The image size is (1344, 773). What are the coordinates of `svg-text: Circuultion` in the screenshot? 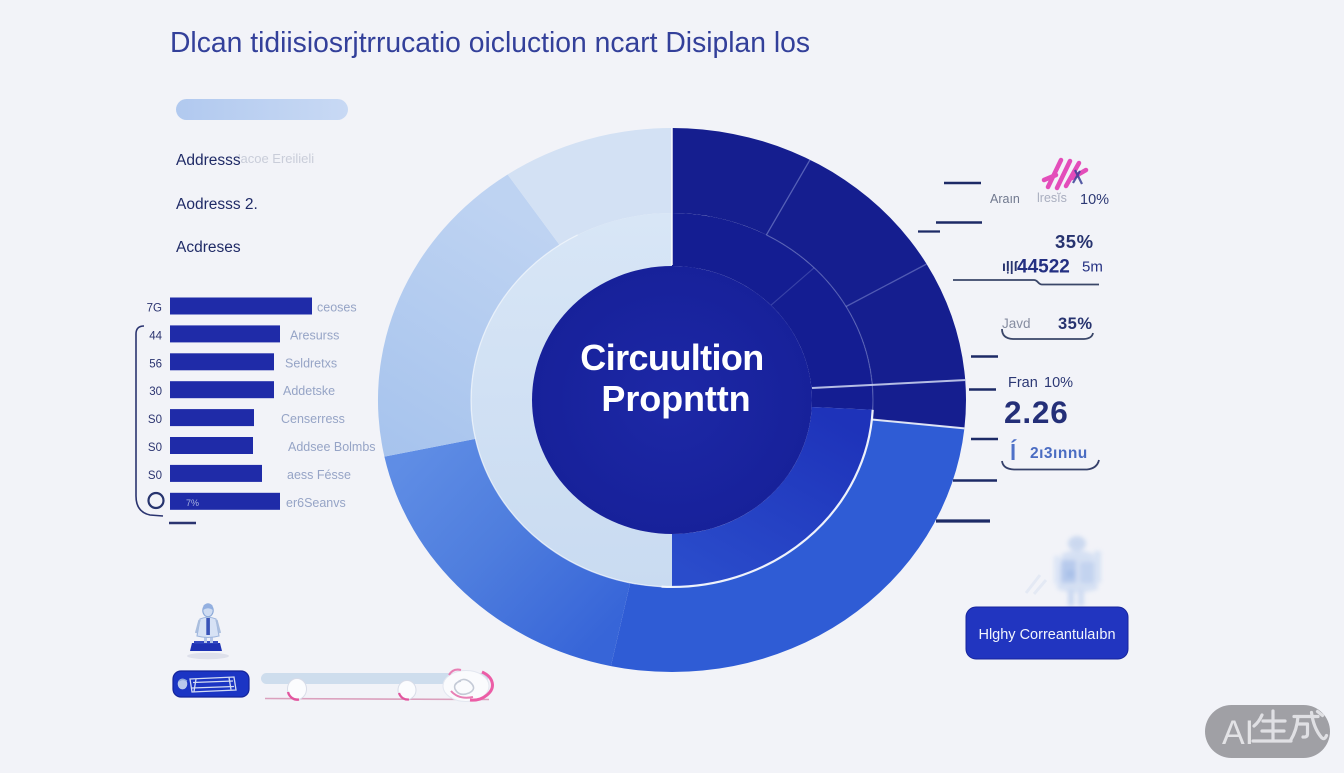 It's located at (671, 357).